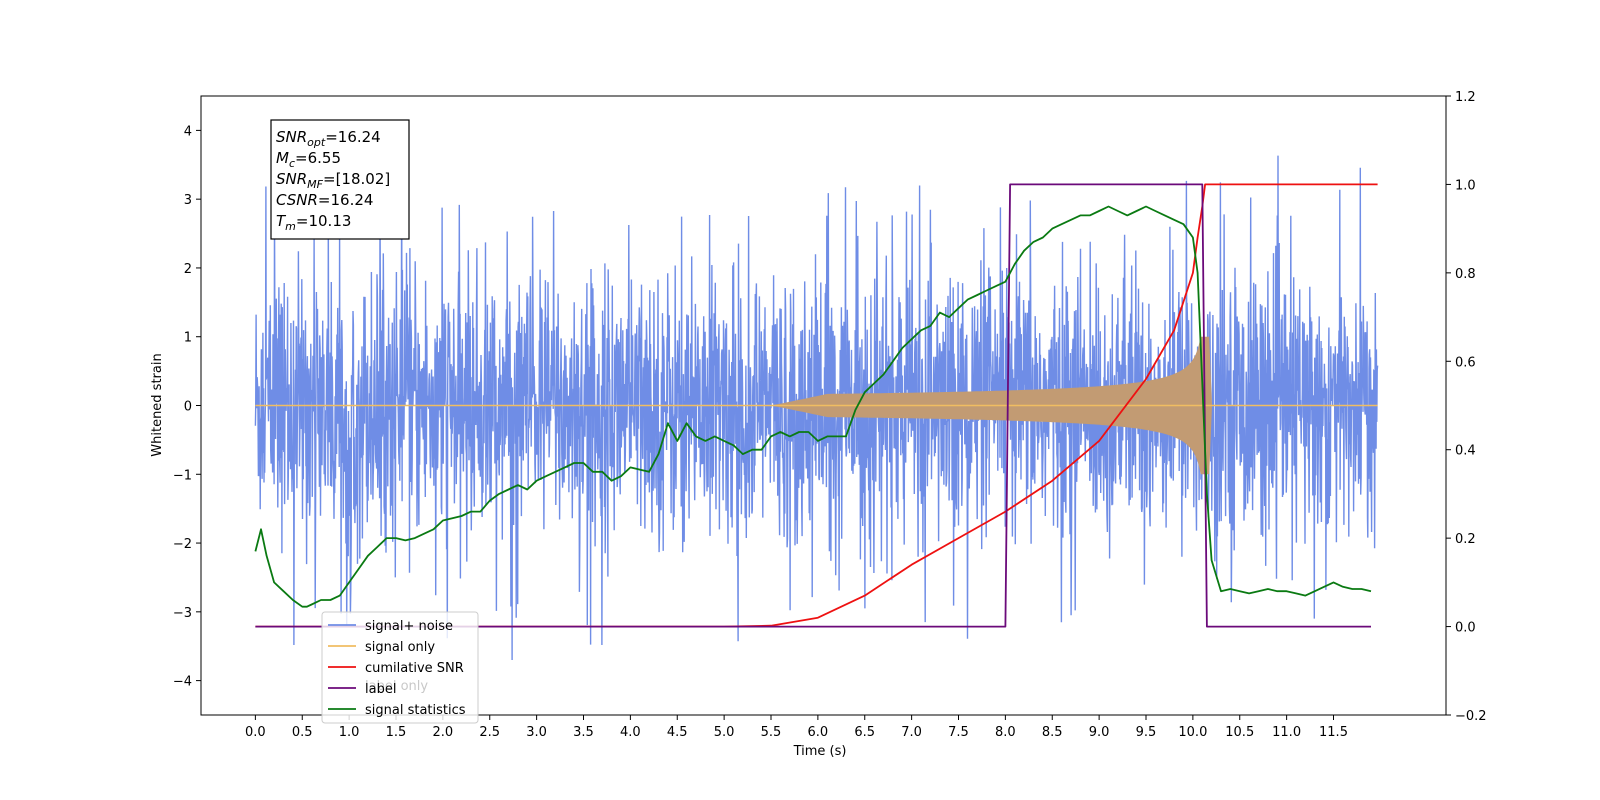 The width and height of the screenshot is (1600, 800). Describe the element at coordinates (1333, 732) in the screenshot. I see `x-tick-label: 11.5` at that location.